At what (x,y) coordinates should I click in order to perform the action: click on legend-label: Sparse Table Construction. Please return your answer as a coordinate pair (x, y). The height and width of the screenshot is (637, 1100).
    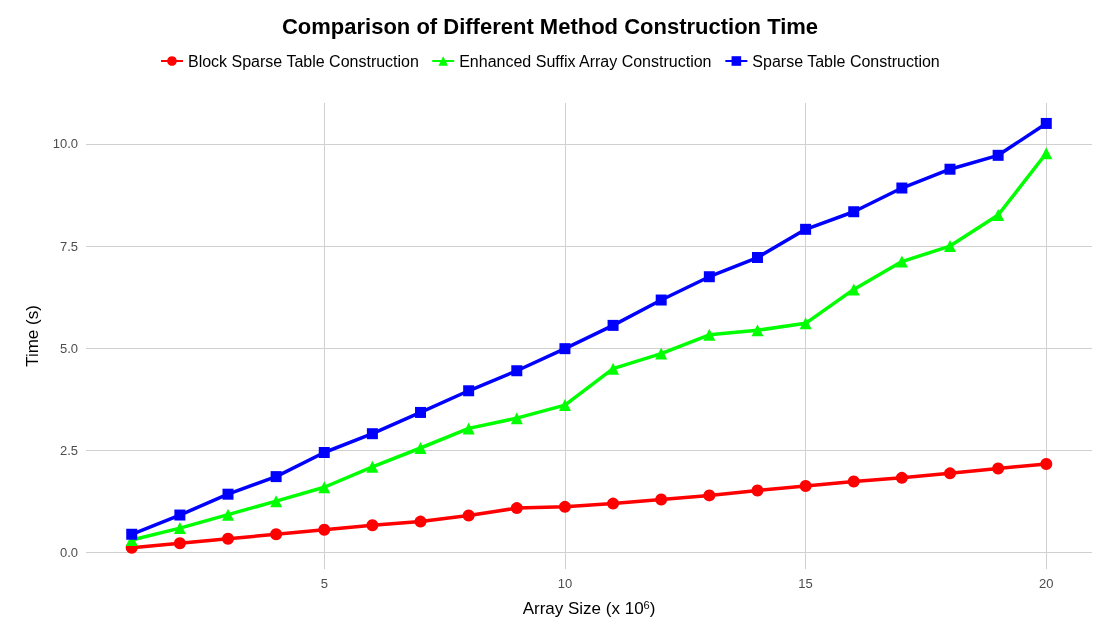
    Looking at the image, I should click on (846, 61).